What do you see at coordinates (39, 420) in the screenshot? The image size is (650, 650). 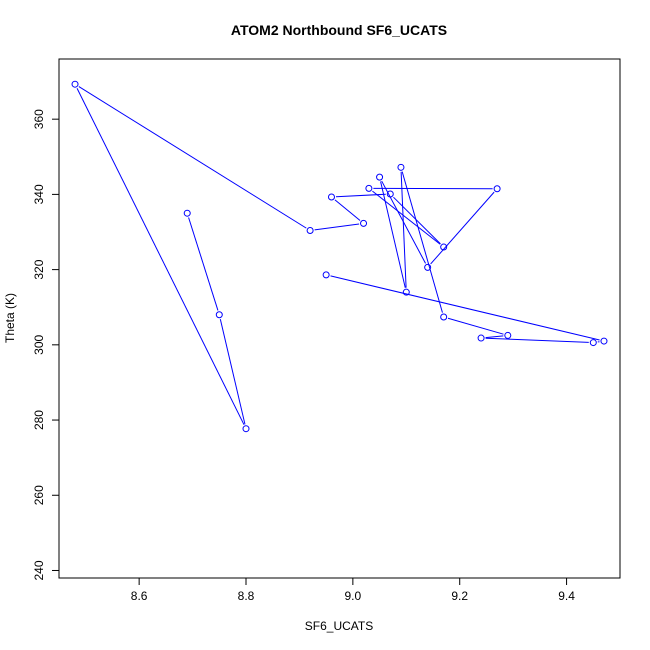 I see `y-tick-label: 280` at bounding box center [39, 420].